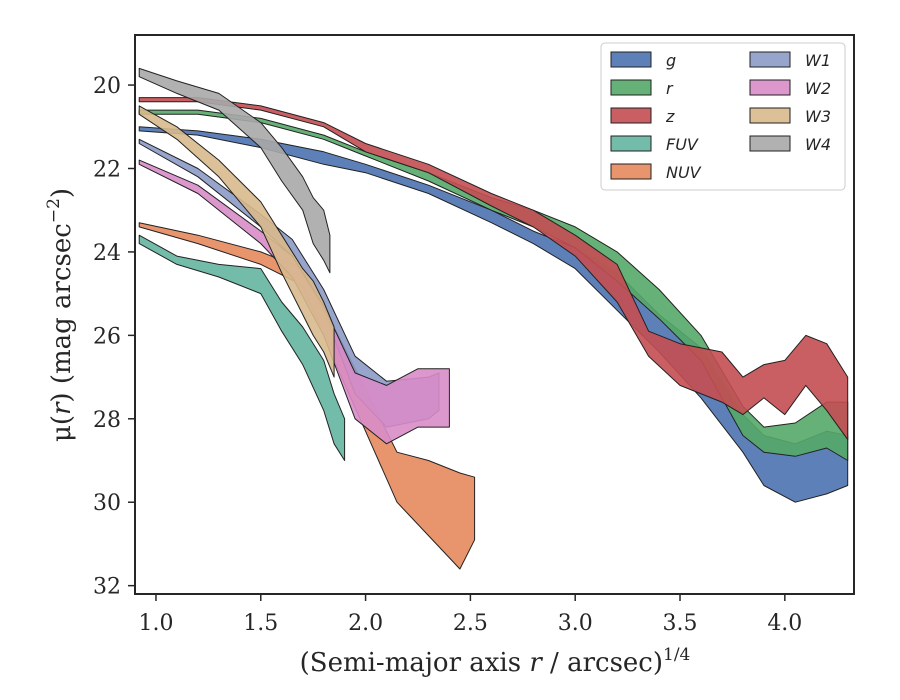  Describe the element at coordinates (684, 172) in the screenshot. I see `legend-label-nuv: NUV` at that location.